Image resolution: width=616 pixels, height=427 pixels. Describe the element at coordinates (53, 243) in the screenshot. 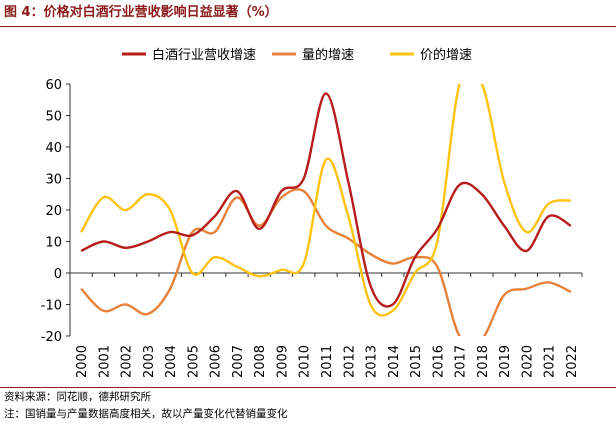

I see `y-tick-label: 10` at that location.